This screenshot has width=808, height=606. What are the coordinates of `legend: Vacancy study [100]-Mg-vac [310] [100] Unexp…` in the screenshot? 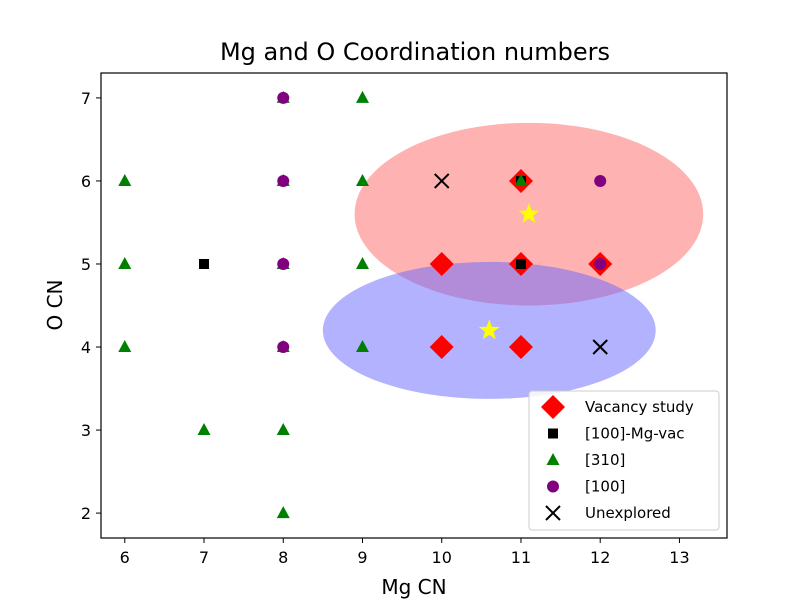 It's located at (624, 460).